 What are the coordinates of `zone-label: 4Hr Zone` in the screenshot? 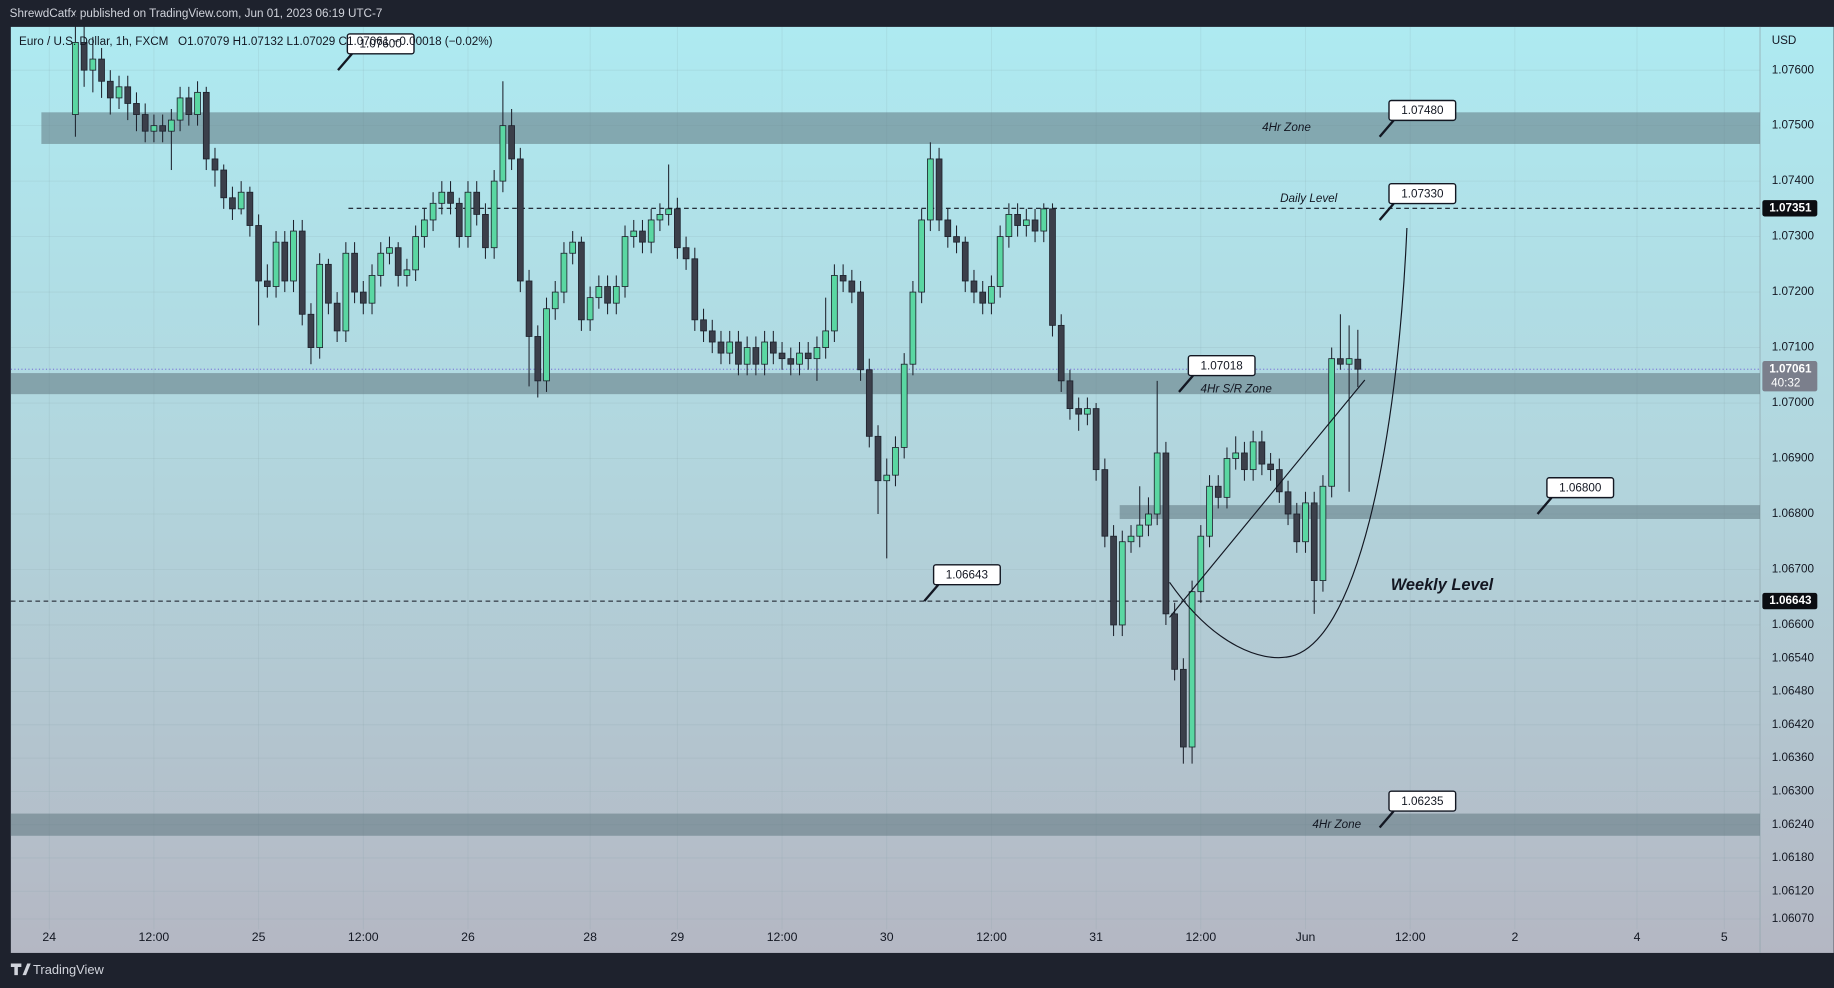 It's located at (1286, 127).